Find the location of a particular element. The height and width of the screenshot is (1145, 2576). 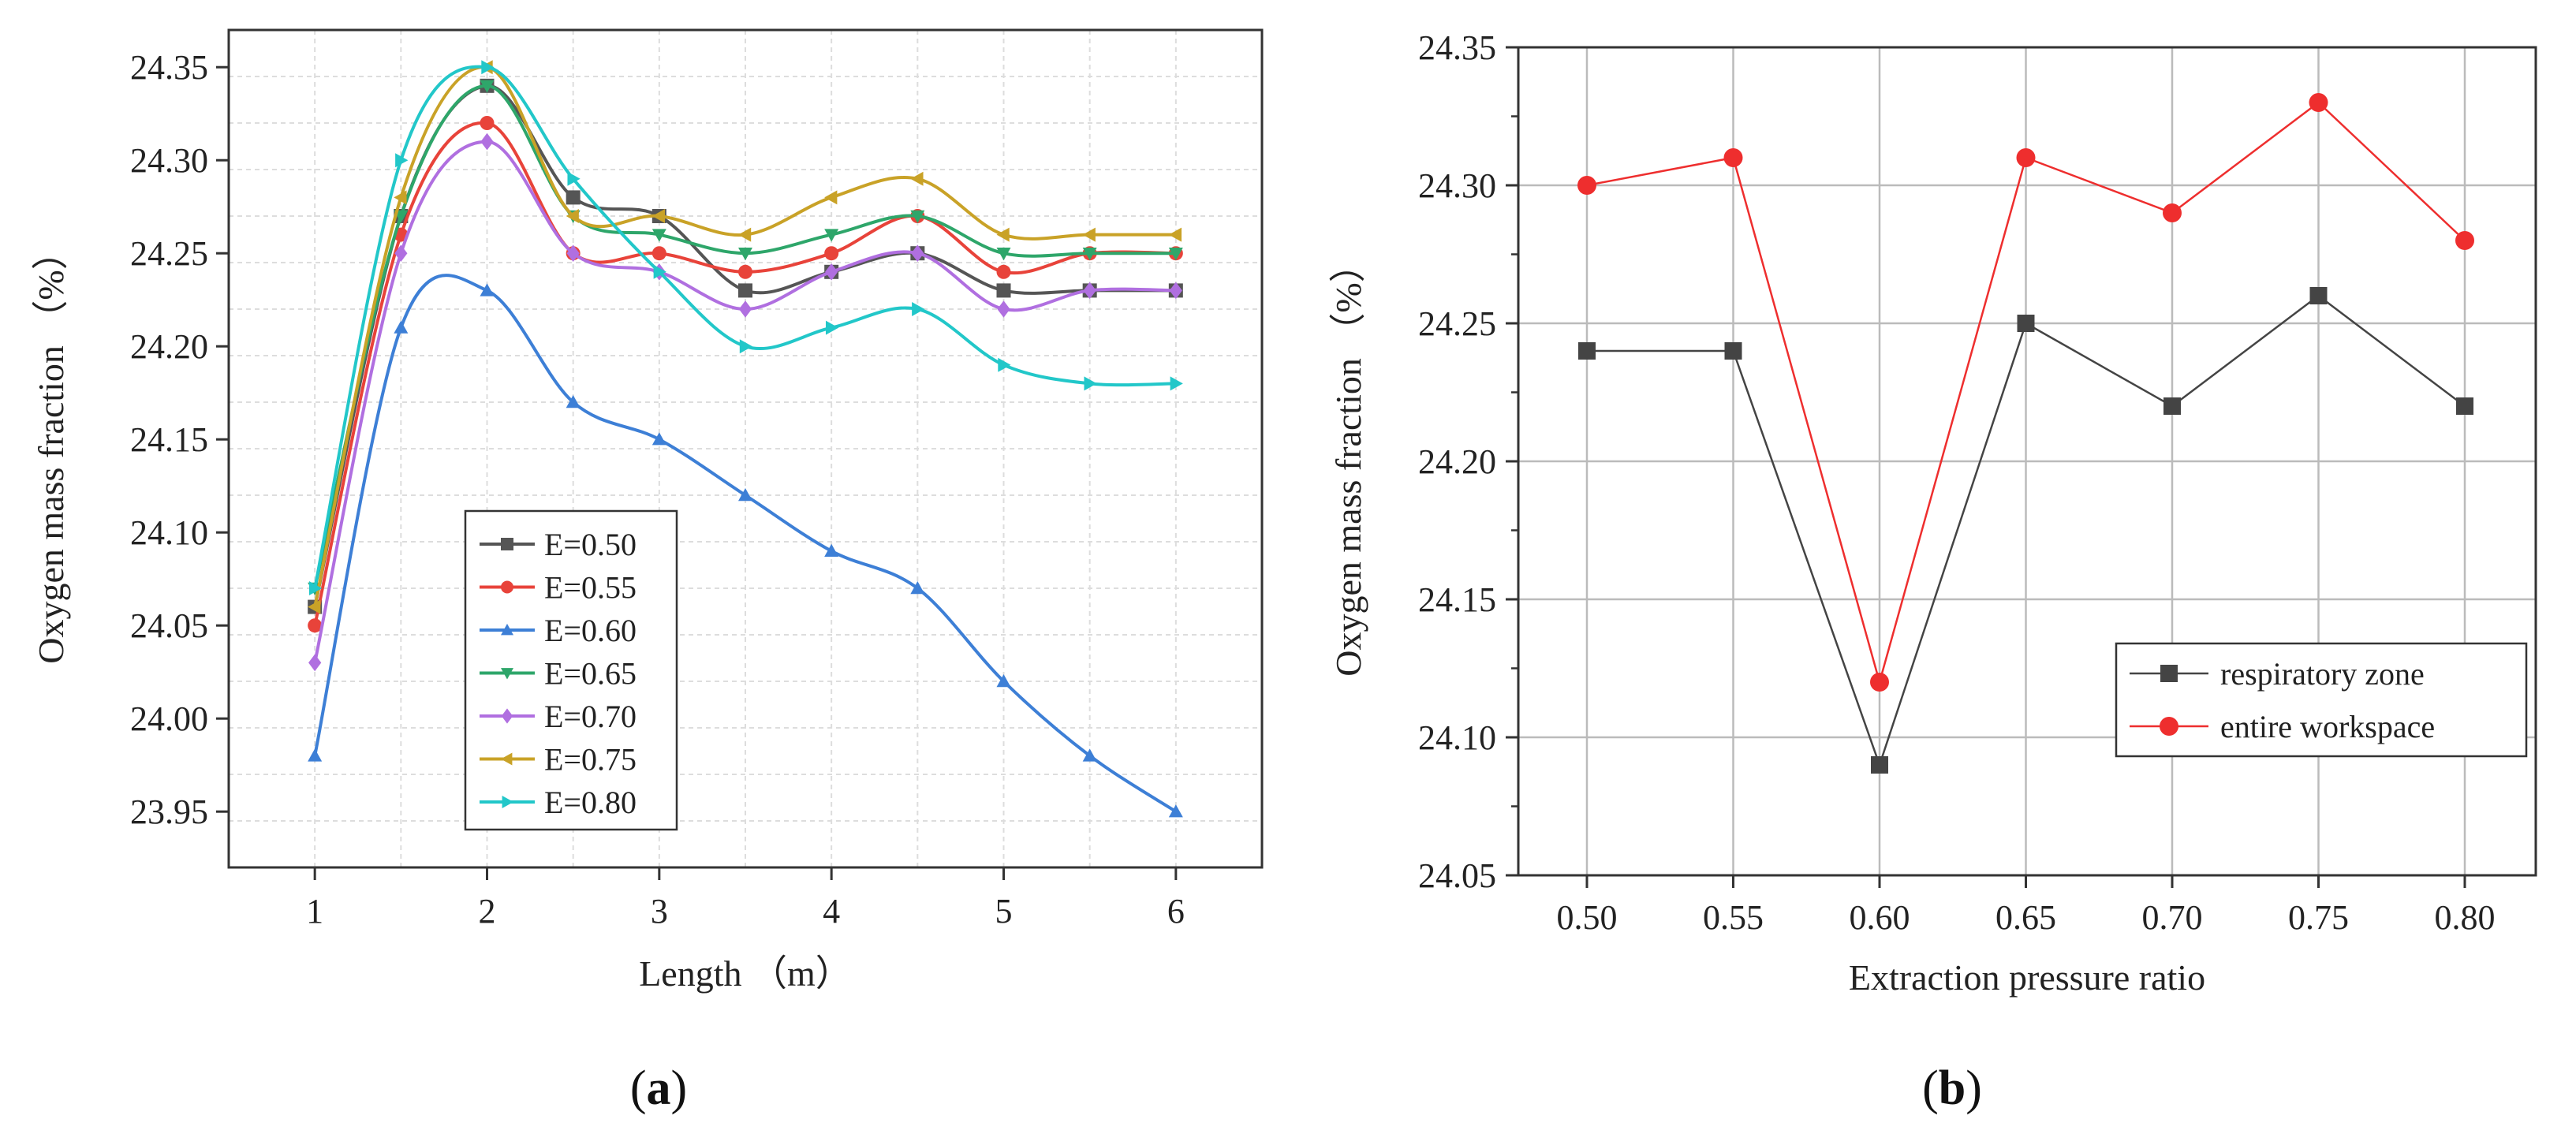

panel-a-legend-label: E=0.50 is located at coordinates (590, 544).